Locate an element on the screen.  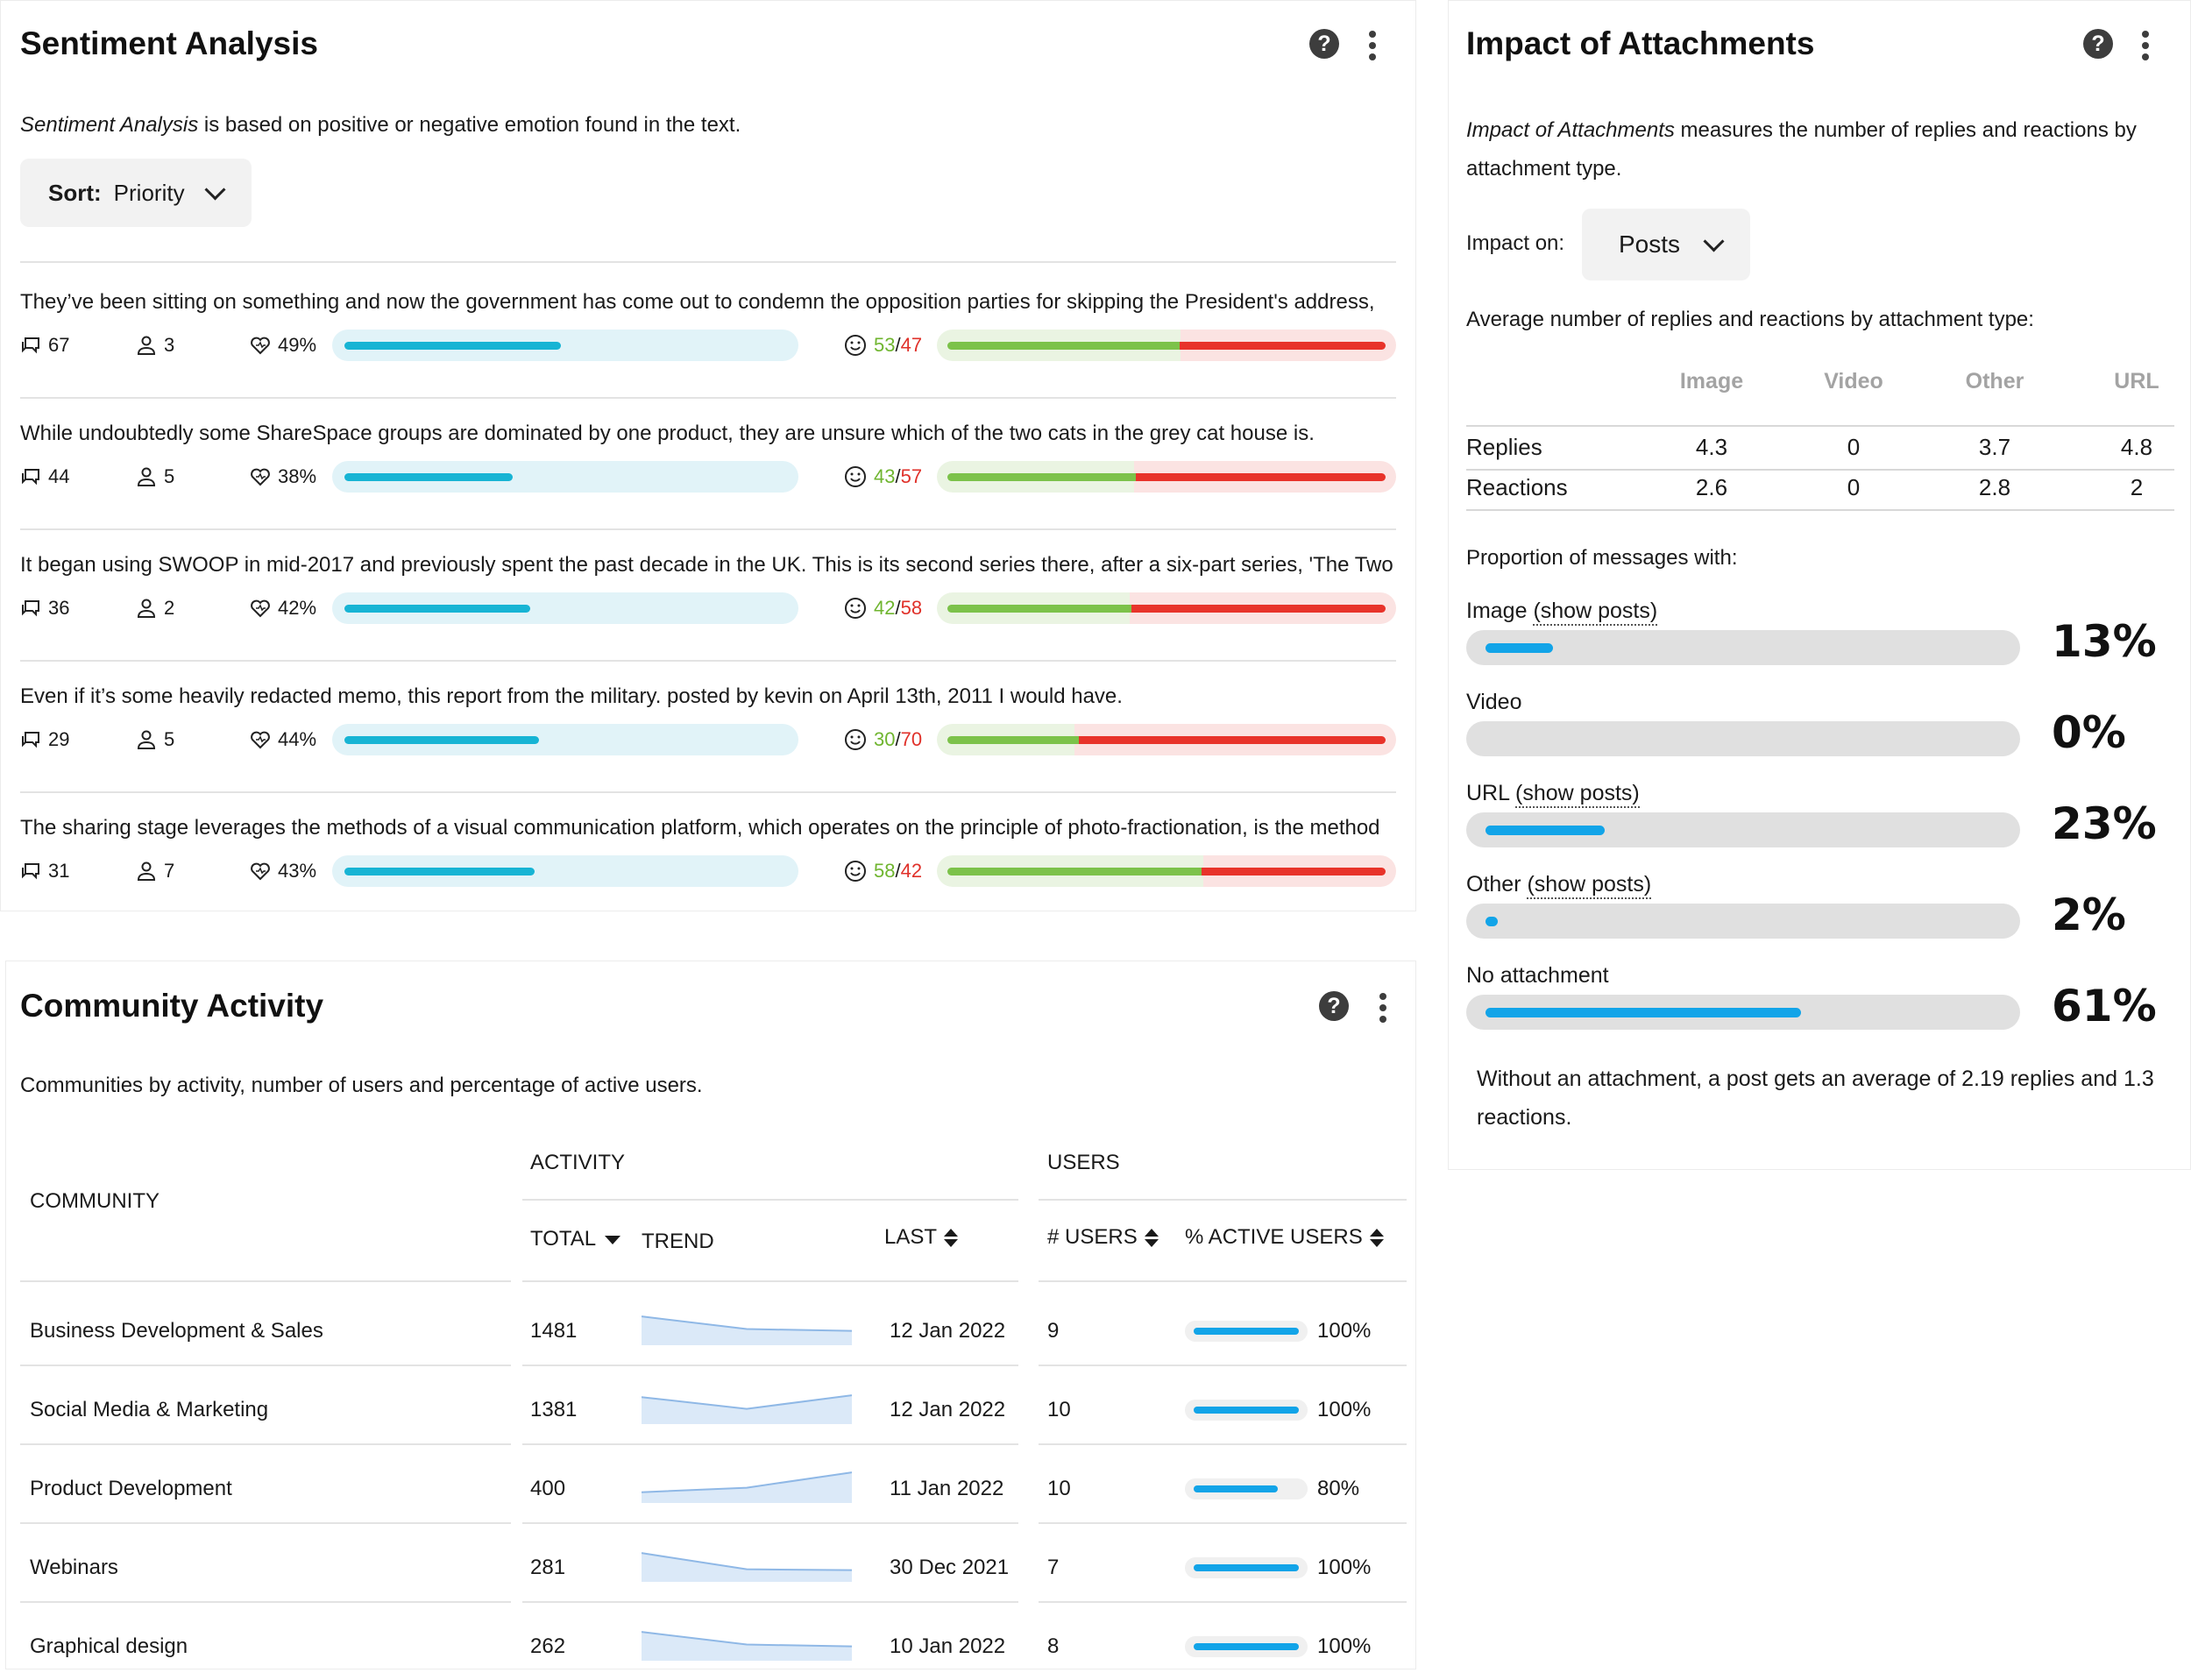
sort-desc-icon is located at coordinates (613, 1239).